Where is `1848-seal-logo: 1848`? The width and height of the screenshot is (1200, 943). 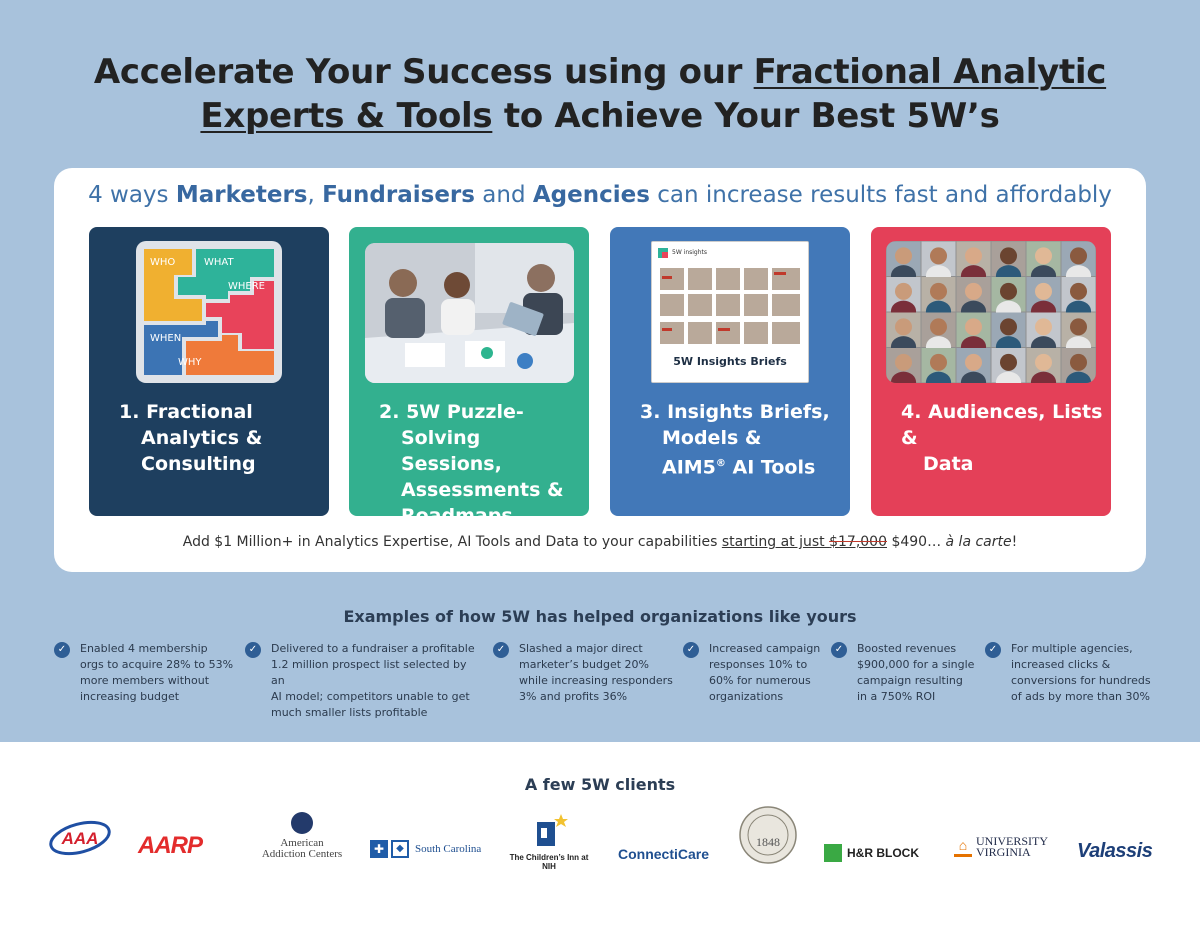 1848-seal-logo: 1848 is located at coordinates (768, 837).